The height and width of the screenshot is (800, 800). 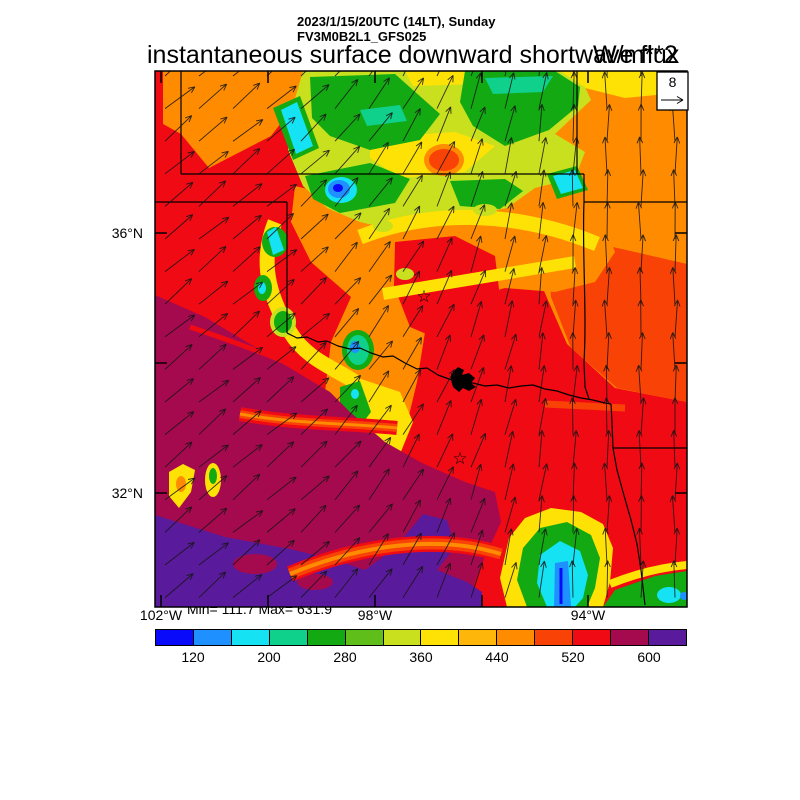 I want to click on reference-vector-label: 8, so click(x=673, y=82).